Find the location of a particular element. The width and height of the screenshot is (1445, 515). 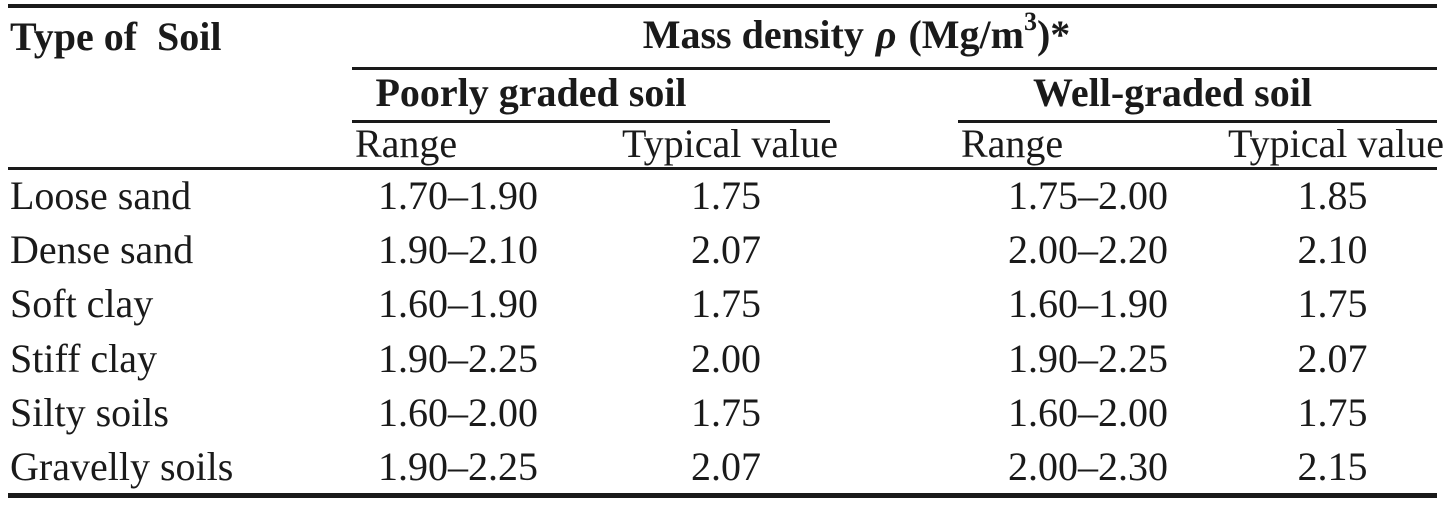

header-row-subcolumns: Range Typical value Range Typical value is located at coordinates (726, 145).